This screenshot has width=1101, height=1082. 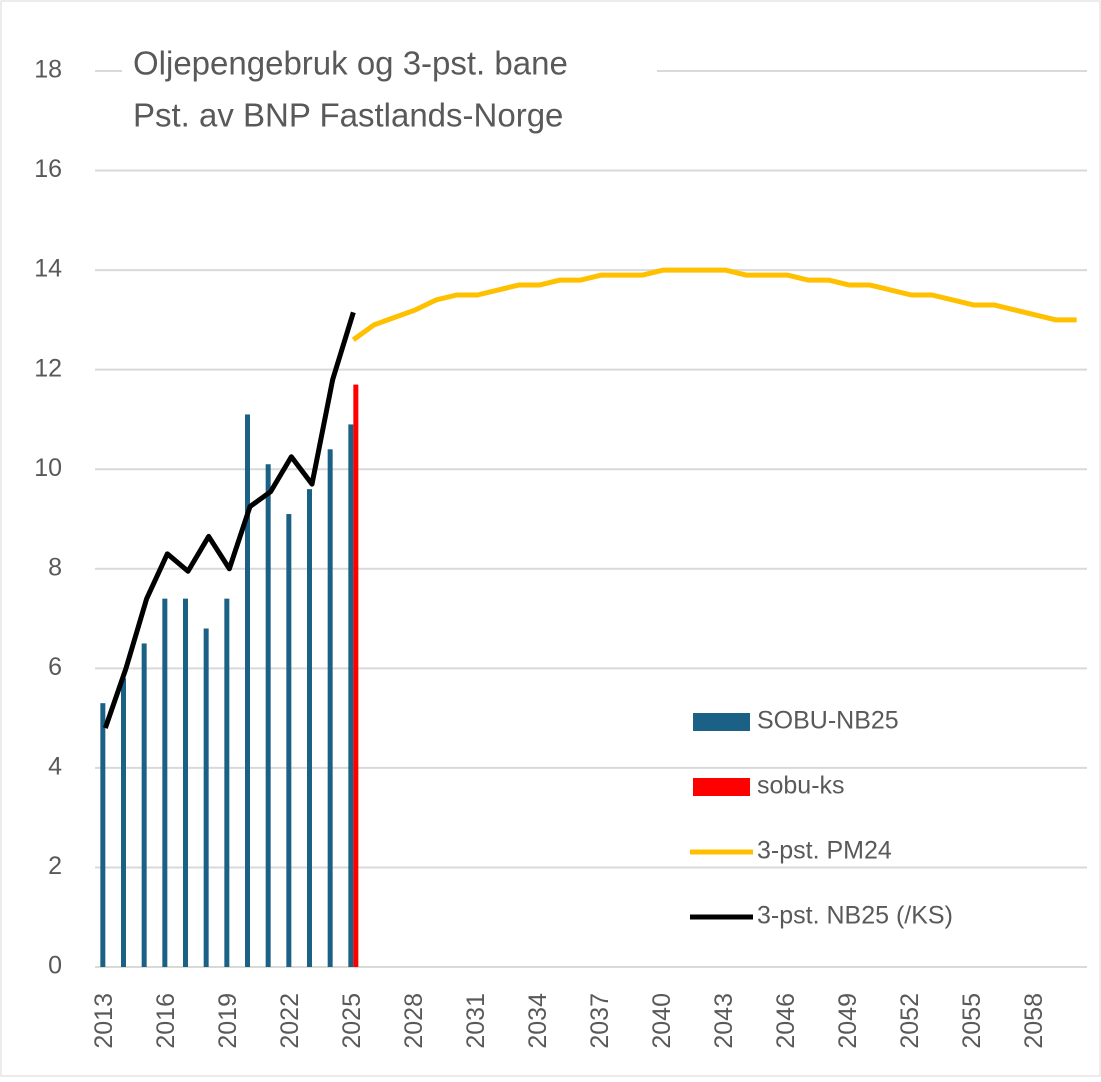 I want to click on y-tick-label: 4, so click(x=55, y=766).